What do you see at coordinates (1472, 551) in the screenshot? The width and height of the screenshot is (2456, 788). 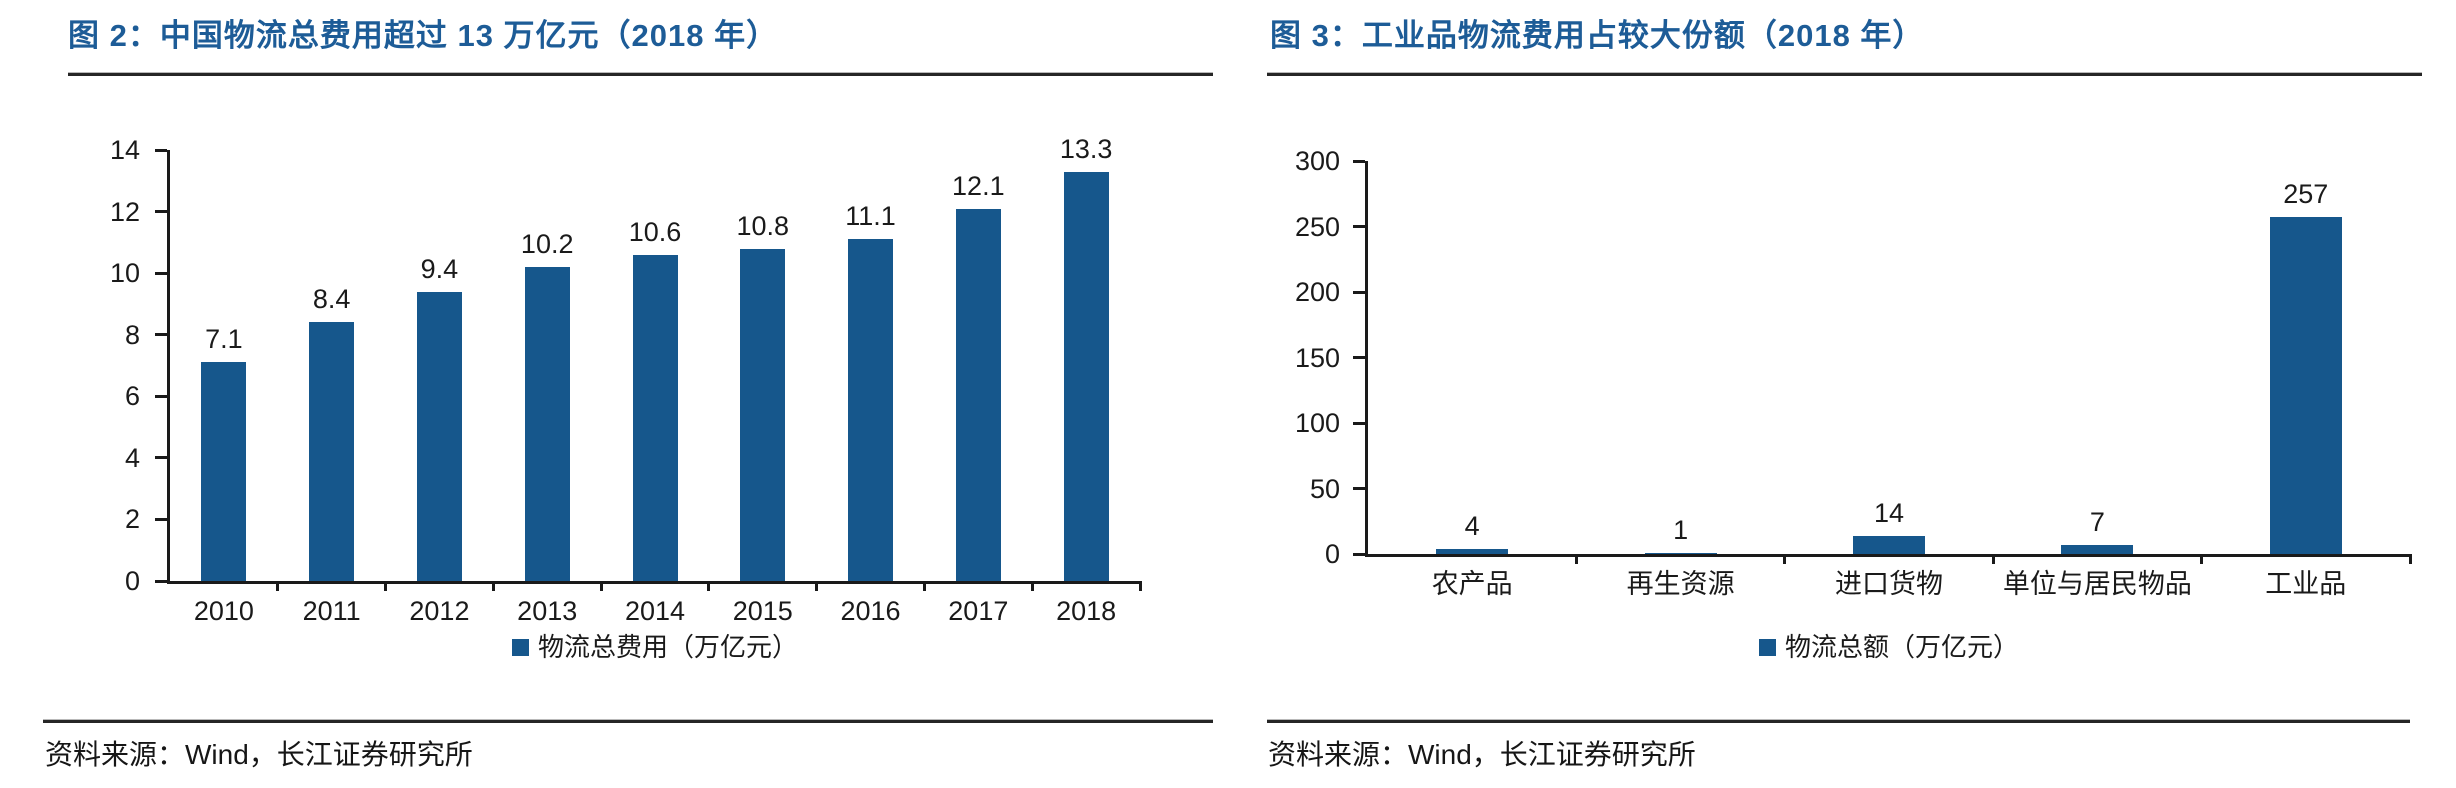 I see `bar-农产品` at bounding box center [1472, 551].